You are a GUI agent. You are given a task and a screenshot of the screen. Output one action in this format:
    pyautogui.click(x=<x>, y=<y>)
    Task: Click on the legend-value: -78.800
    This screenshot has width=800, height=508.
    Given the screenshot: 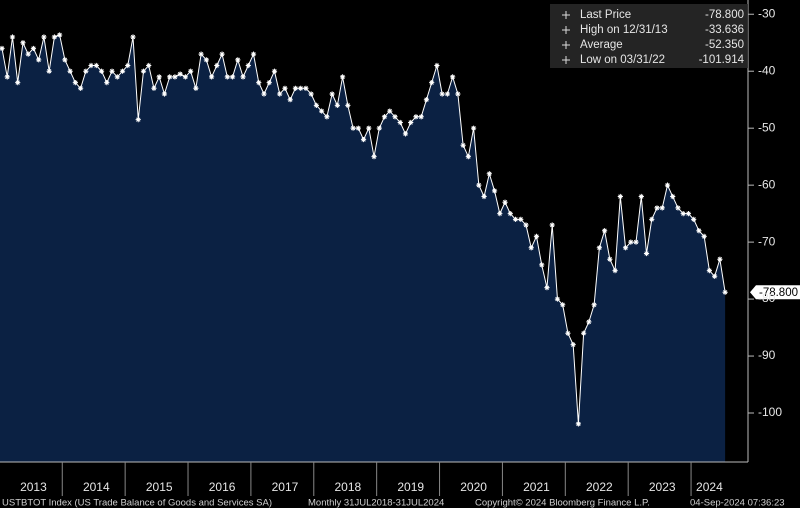 What is the action you would take?
    pyautogui.click(x=724, y=15)
    